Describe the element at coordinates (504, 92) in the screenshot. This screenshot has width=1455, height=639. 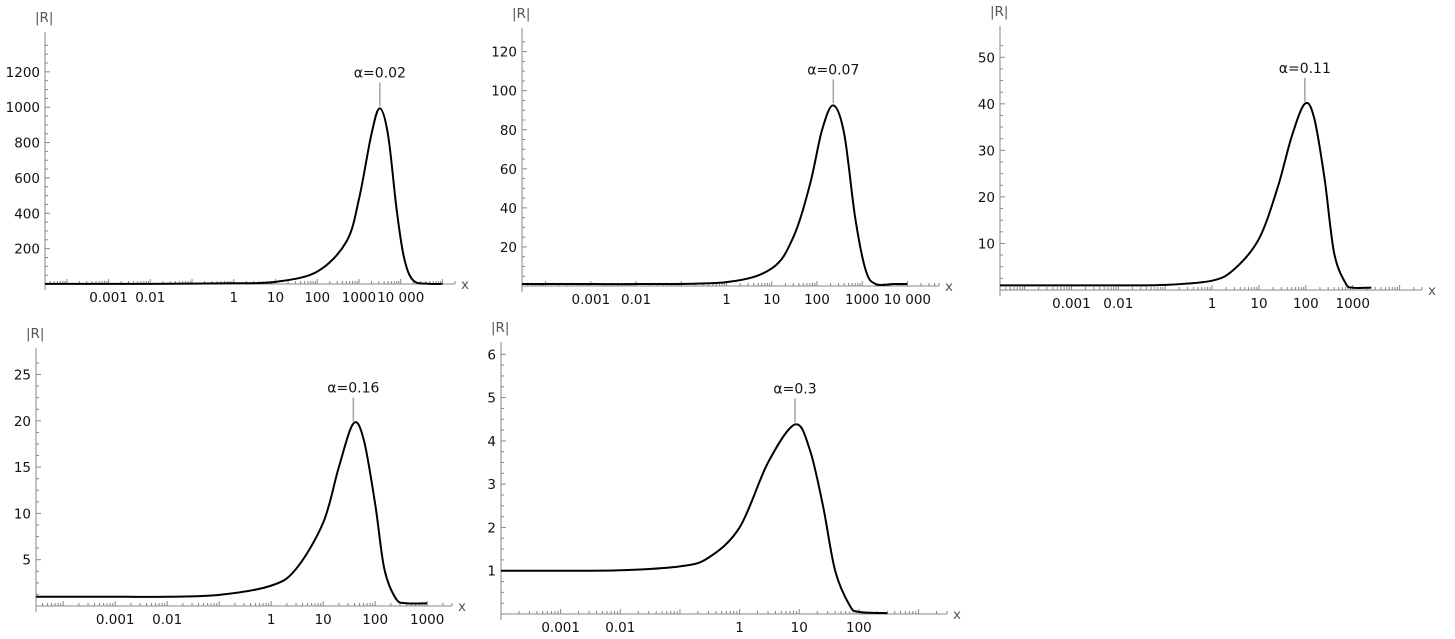
I see `y-tick-label: 100` at that location.